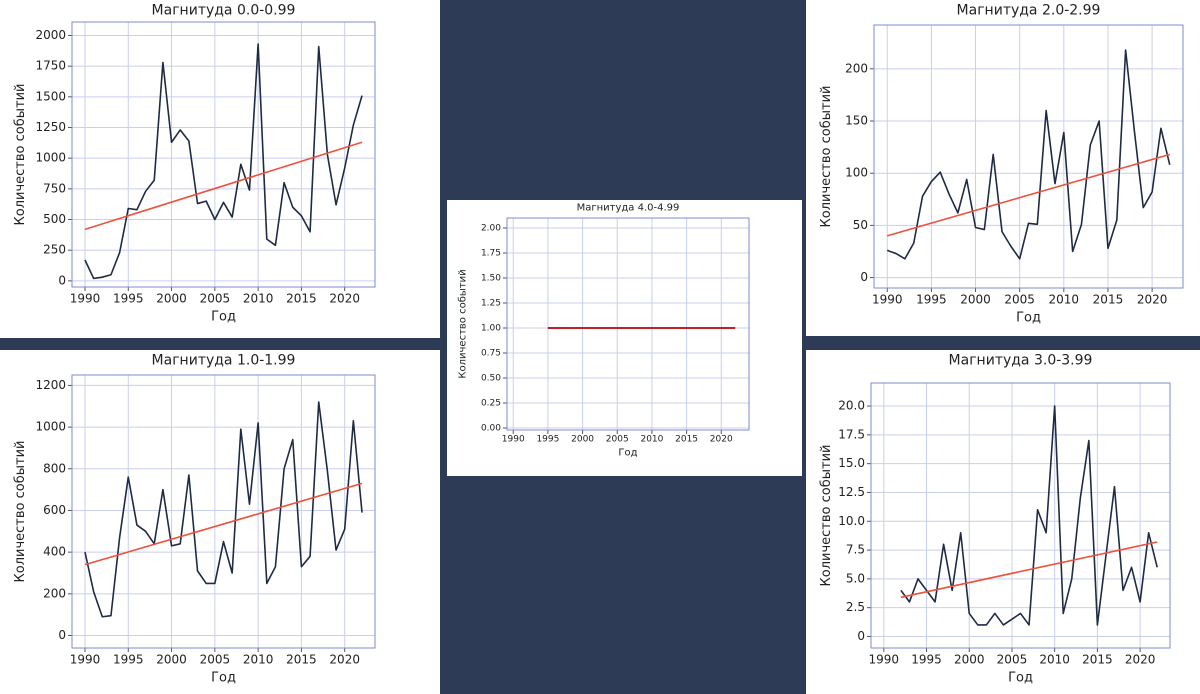 This screenshot has height=694, width=1200. What do you see at coordinates (224, 361) in the screenshot?
I see `chart-title: Магнитуда 1.0-1.99` at bounding box center [224, 361].